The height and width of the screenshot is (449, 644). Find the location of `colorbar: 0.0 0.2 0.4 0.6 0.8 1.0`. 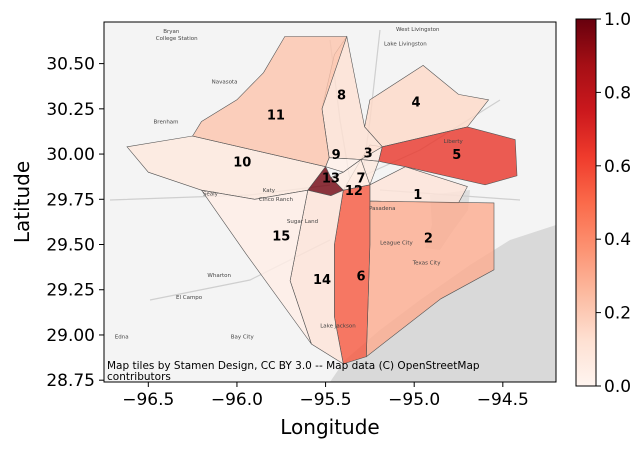

colorbar: 0.0 0.2 0.4 0.6 0.8 1.0 is located at coordinates (603, 203).